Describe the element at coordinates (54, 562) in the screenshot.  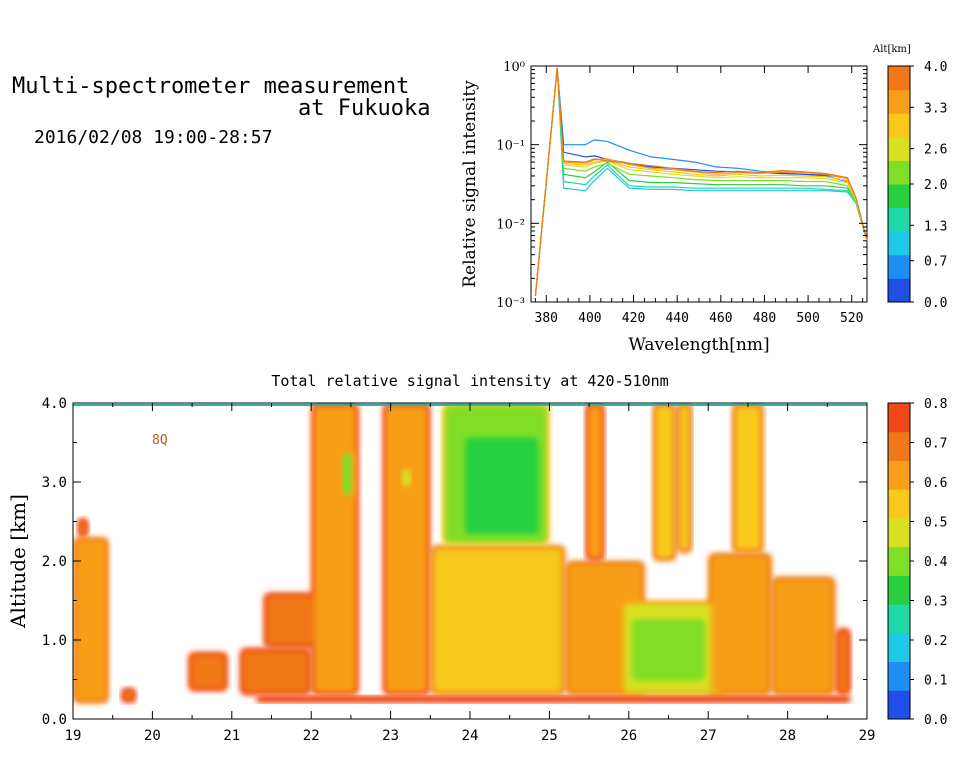
I see `heatmap-ytick-label: 2.0` at that location.